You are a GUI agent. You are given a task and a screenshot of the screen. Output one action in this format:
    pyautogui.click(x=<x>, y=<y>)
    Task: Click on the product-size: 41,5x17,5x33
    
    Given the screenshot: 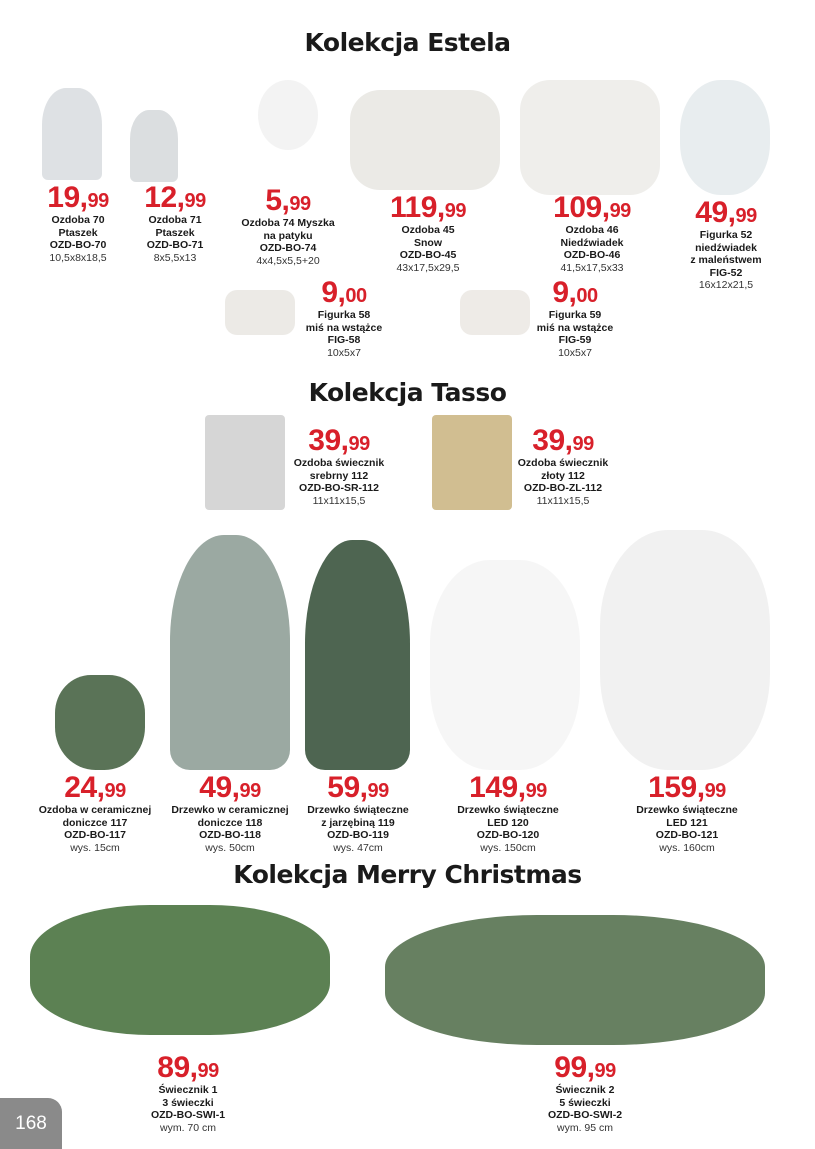 What is the action you would take?
    pyautogui.click(x=592, y=267)
    